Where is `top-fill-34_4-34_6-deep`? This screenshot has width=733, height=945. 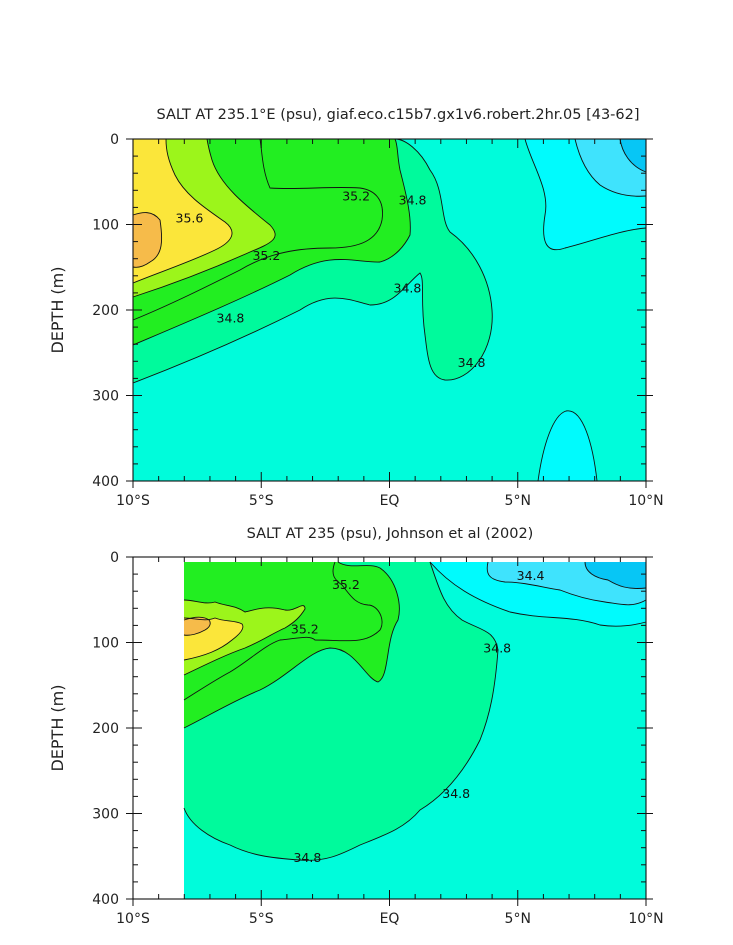 top-fill-34_4-34_6-deep is located at coordinates (567, 445).